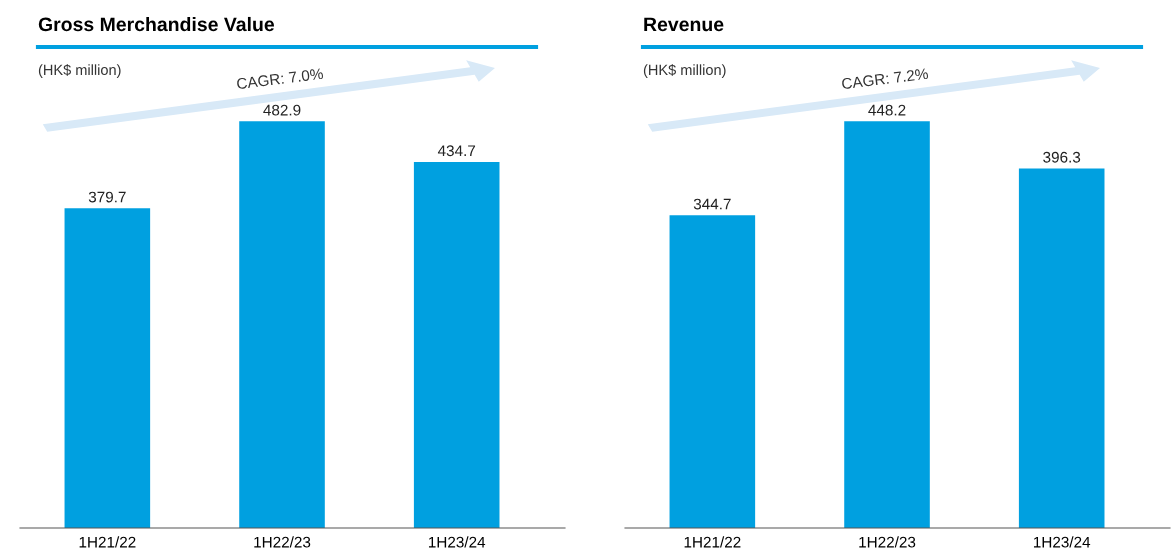 The width and height of the screenshot is (1171, 558). I want to click on text: CAGR: 7.2%, so click(885, 79).